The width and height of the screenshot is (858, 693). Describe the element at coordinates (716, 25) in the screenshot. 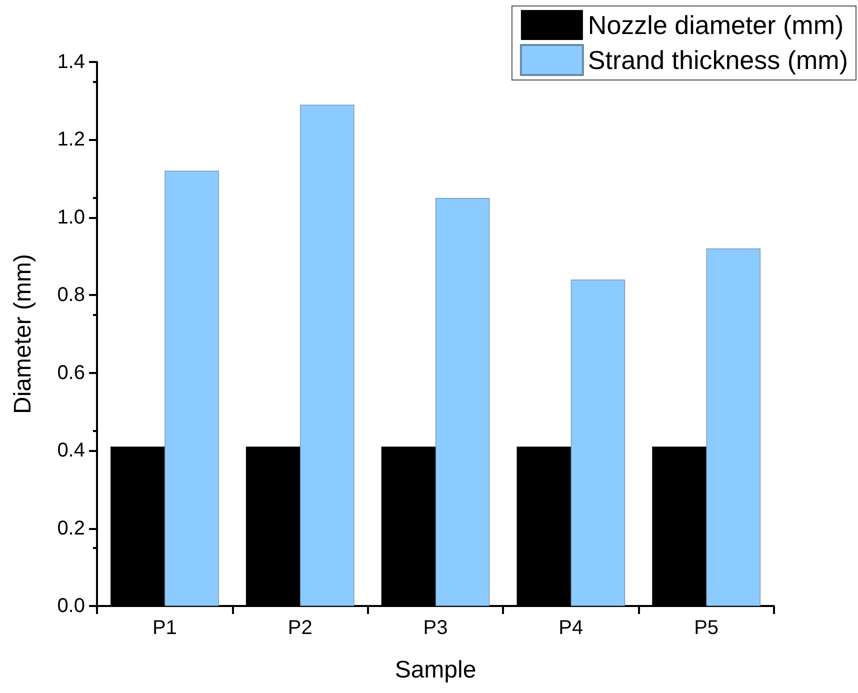

I see `legend-label: Nozzle diameter (mm)` at that location.